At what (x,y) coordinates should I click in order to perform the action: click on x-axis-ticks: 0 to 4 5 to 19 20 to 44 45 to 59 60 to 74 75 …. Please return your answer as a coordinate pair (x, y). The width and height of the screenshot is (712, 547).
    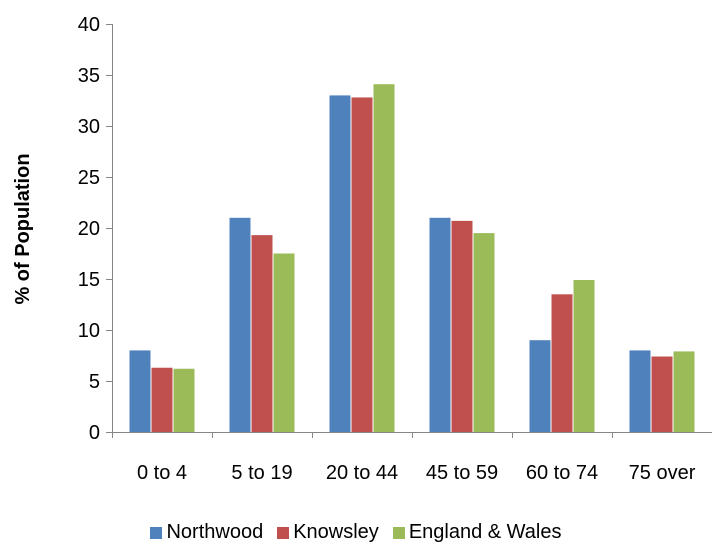
    Looking at the image, I should click on (404, 458).